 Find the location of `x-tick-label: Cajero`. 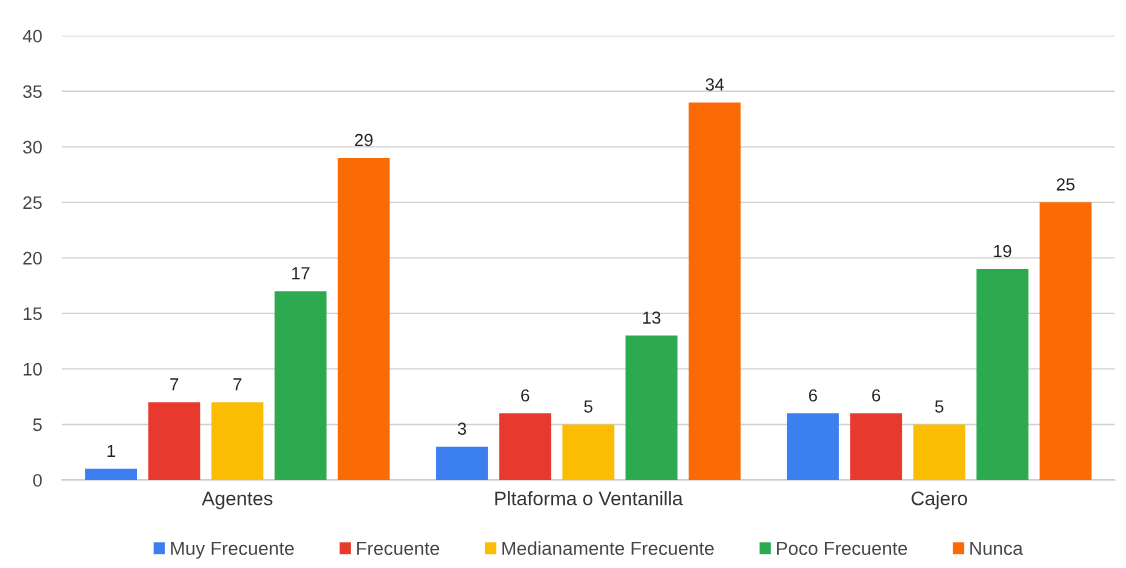

x-tick-label: Cajero is located at coordinates (939, 500).